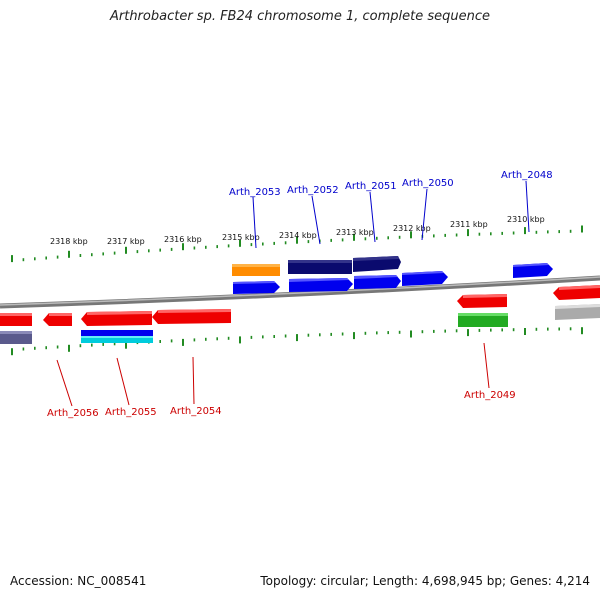 Image resolution: width=600 pixels, height=600 pixels. What do you see at coordinates (320, 267) in the screenshot?
I see `gene-arth-2052-a` at bounding box center [320, 267].